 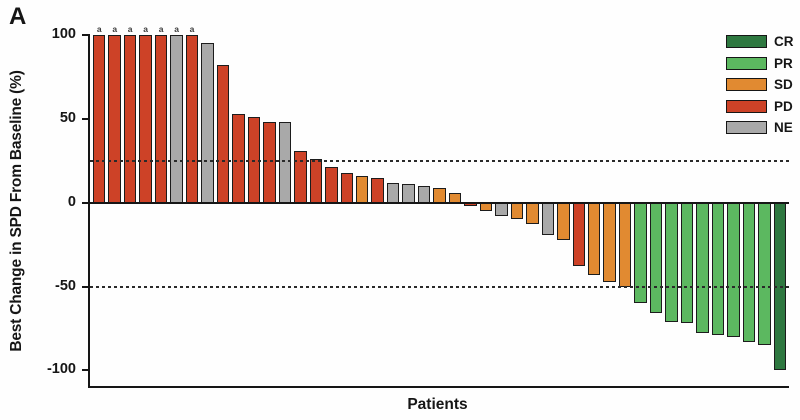 I want to click on y-axis-title: Best Change in SPD From Baseline (%), so click(x=16, y=211).